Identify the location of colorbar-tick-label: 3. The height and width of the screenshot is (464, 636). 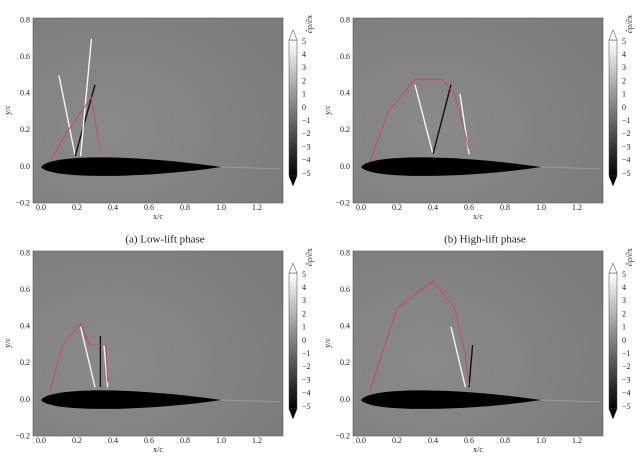
(624, 67).